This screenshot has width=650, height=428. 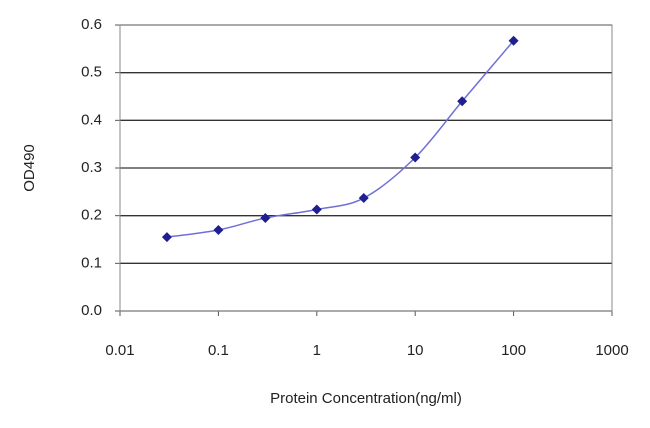 What do you see at coordinates (91, 310) in the screenshot?
I see `y-tick-label: 0.0` at bounding box center [91, 310].